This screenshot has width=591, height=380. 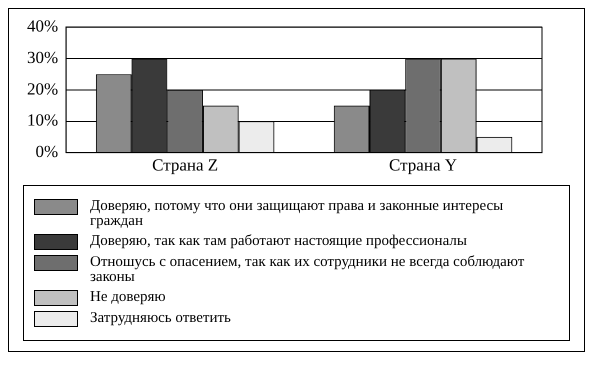 What do you see at coordinates (308, 269) in the screenshot?
I see `legend-label: Отношусь с опасением, так как их сотрудники не всегда соблюдают законы` at bounding box center [308, 269].